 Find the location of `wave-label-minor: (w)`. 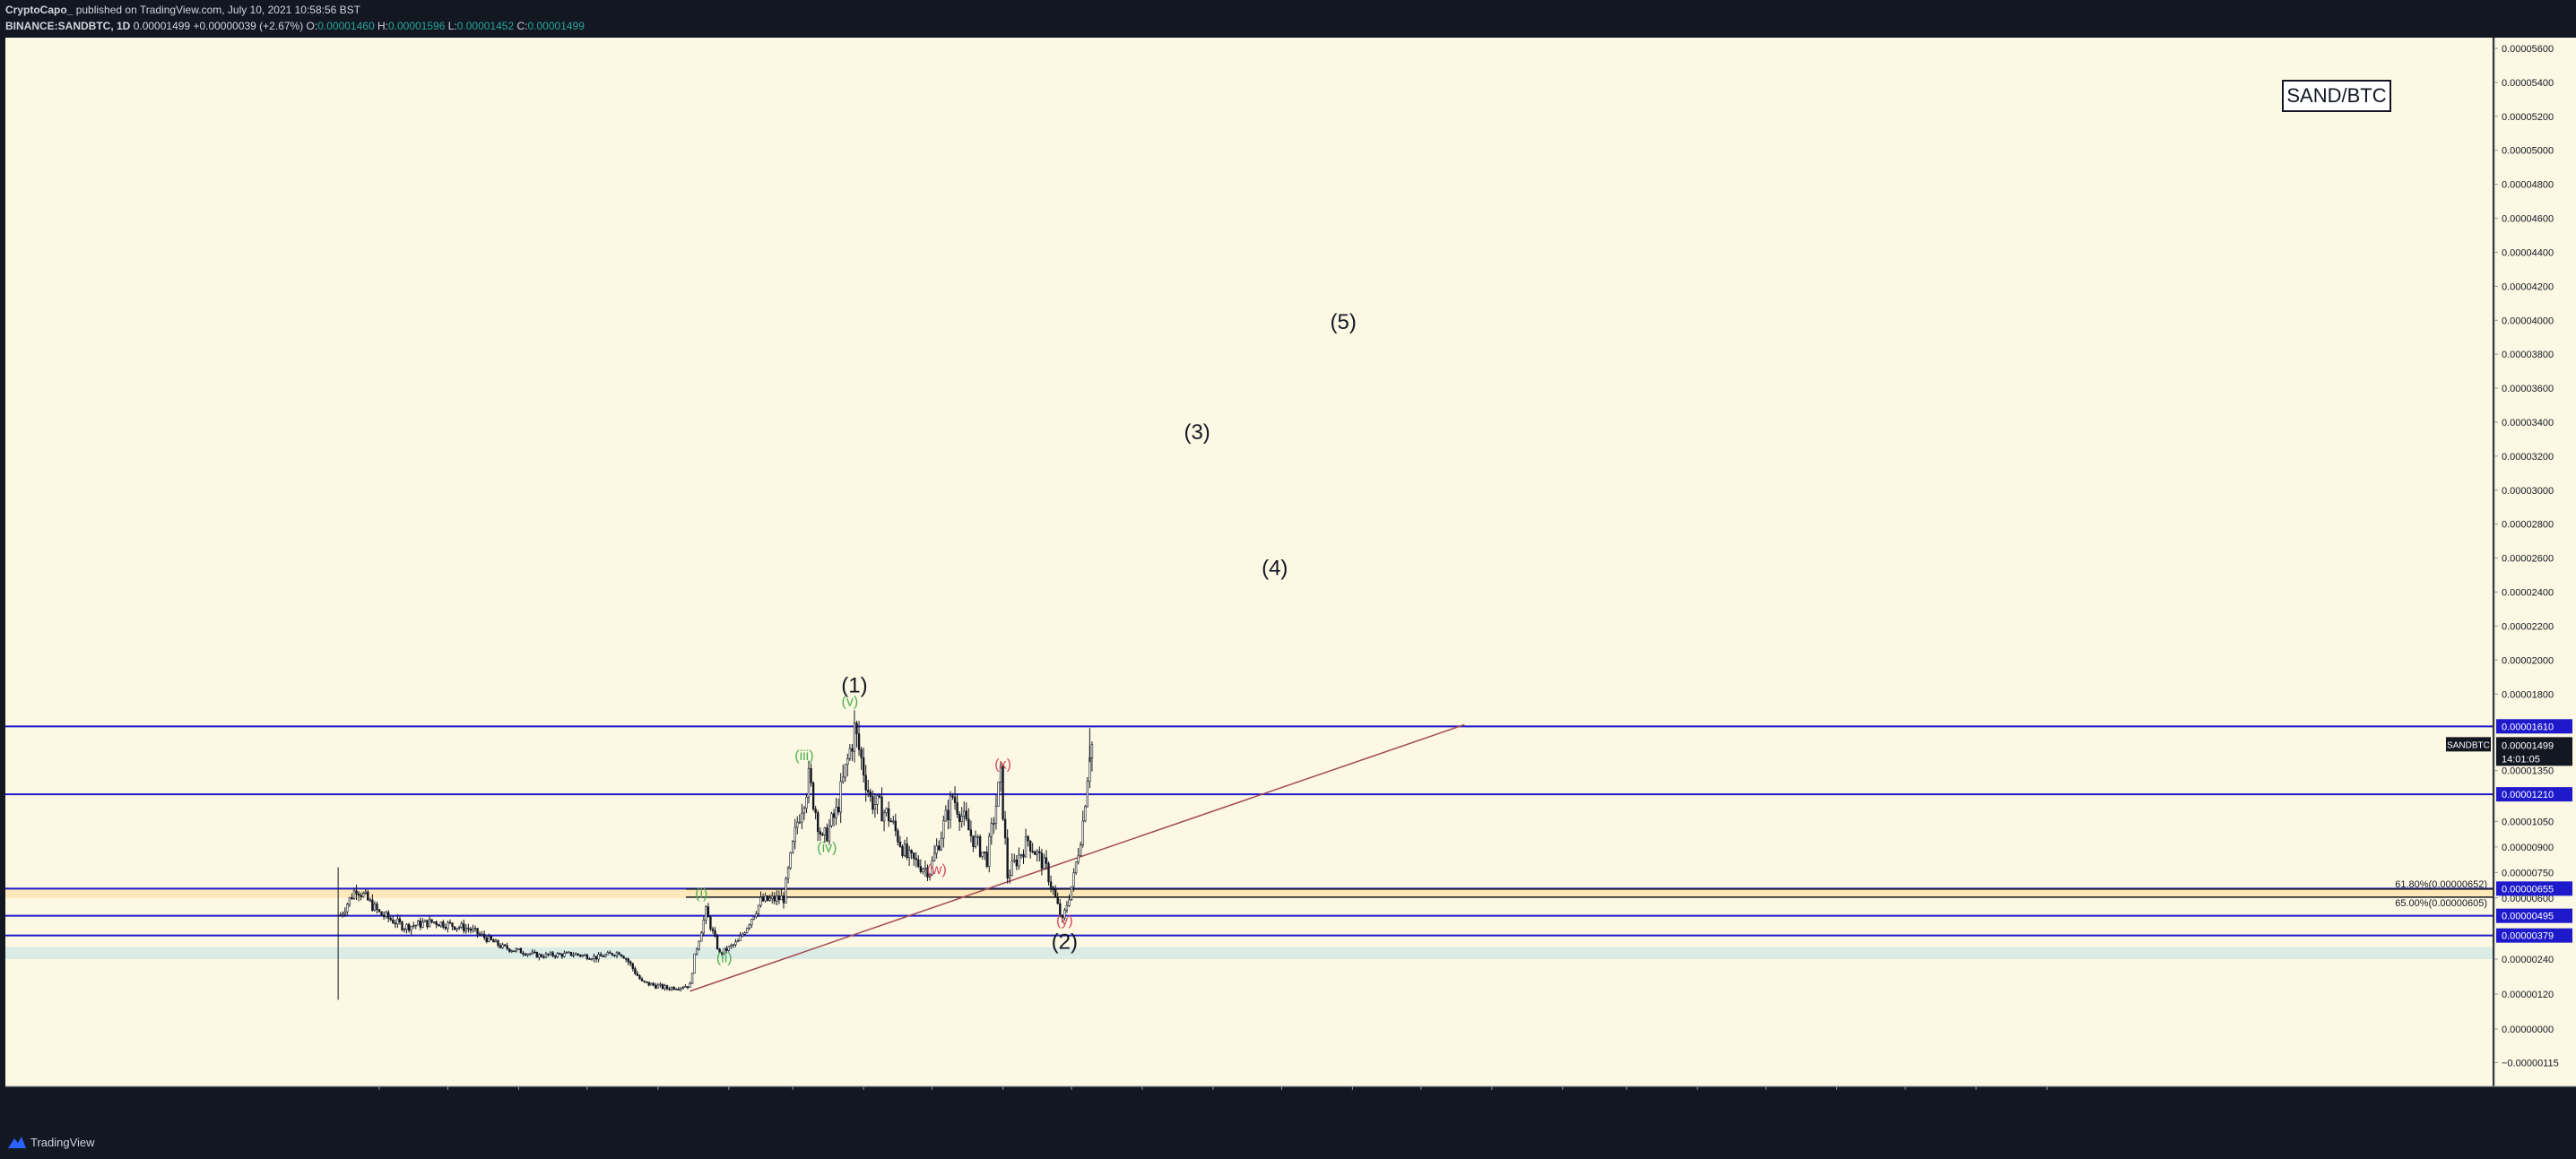

wave-label-minor: (w) is located at coordinates (937, 870).